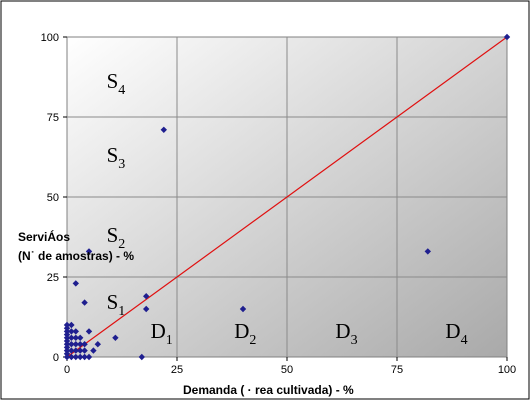 This screenshot has width=531, height=401. I want to click on x-tick-label: 50, so click(287, 370).